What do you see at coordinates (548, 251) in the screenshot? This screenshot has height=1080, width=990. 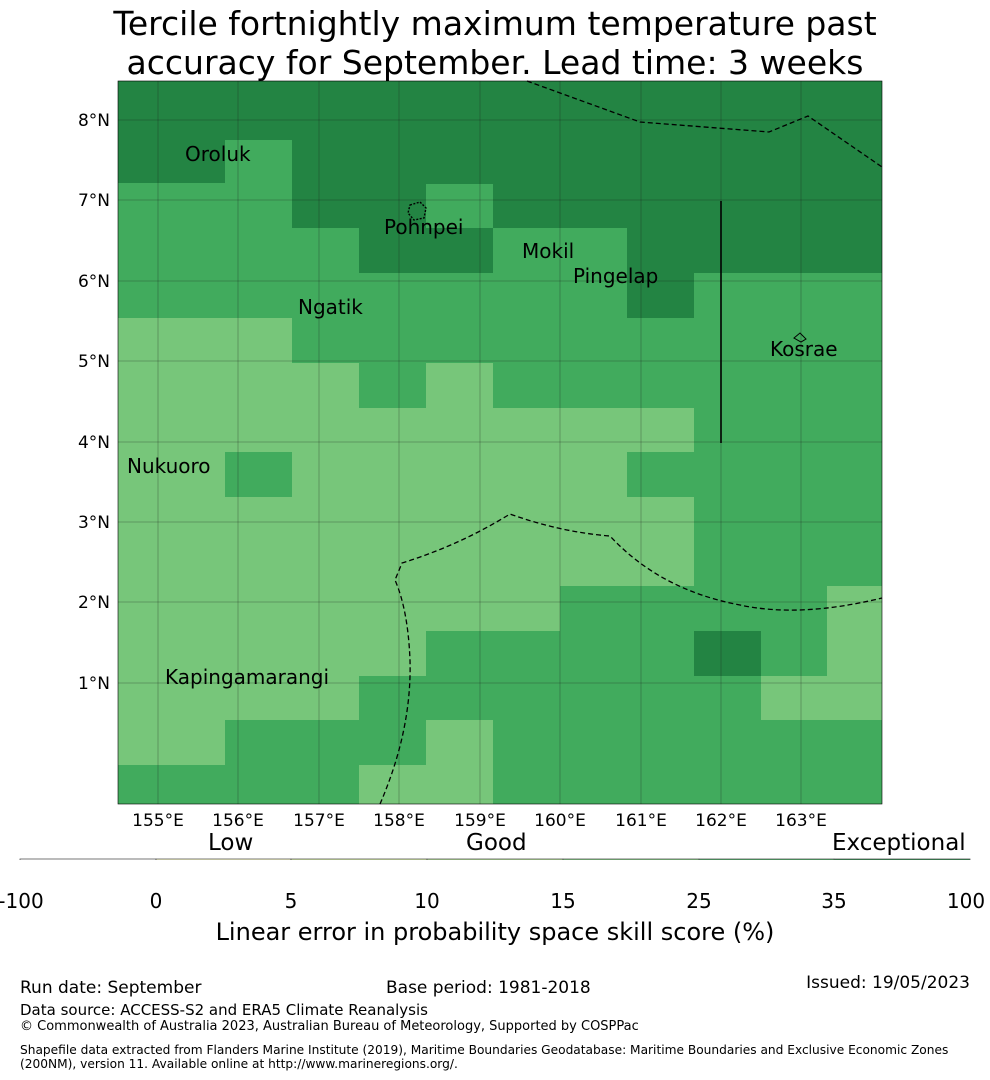 I see `place-label-mokil: Mokil` at bounding box center [548, 251].